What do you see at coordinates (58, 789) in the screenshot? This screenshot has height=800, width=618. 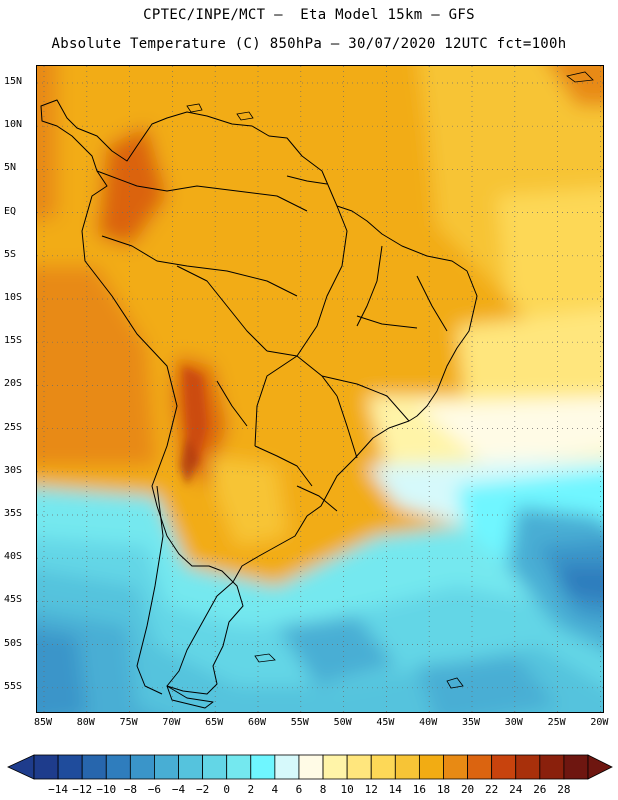 I see `colorbar-tick-label: −14` at bounding box center [58, 789].